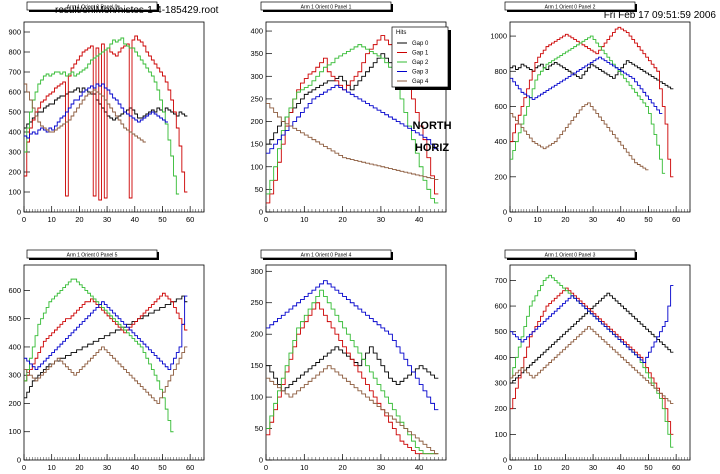 This screenshot has height=474, width=720. Describe the element at coordinates (420, 57) in the screenshot. I see `legend-box` at that location.